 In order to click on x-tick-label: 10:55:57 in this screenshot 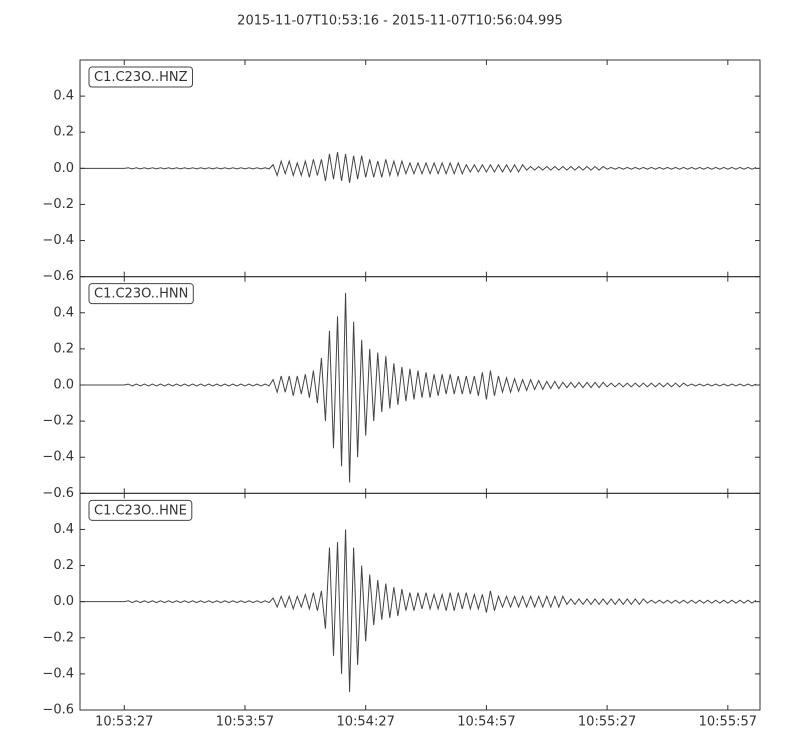, I will do `click(728, 722)`.